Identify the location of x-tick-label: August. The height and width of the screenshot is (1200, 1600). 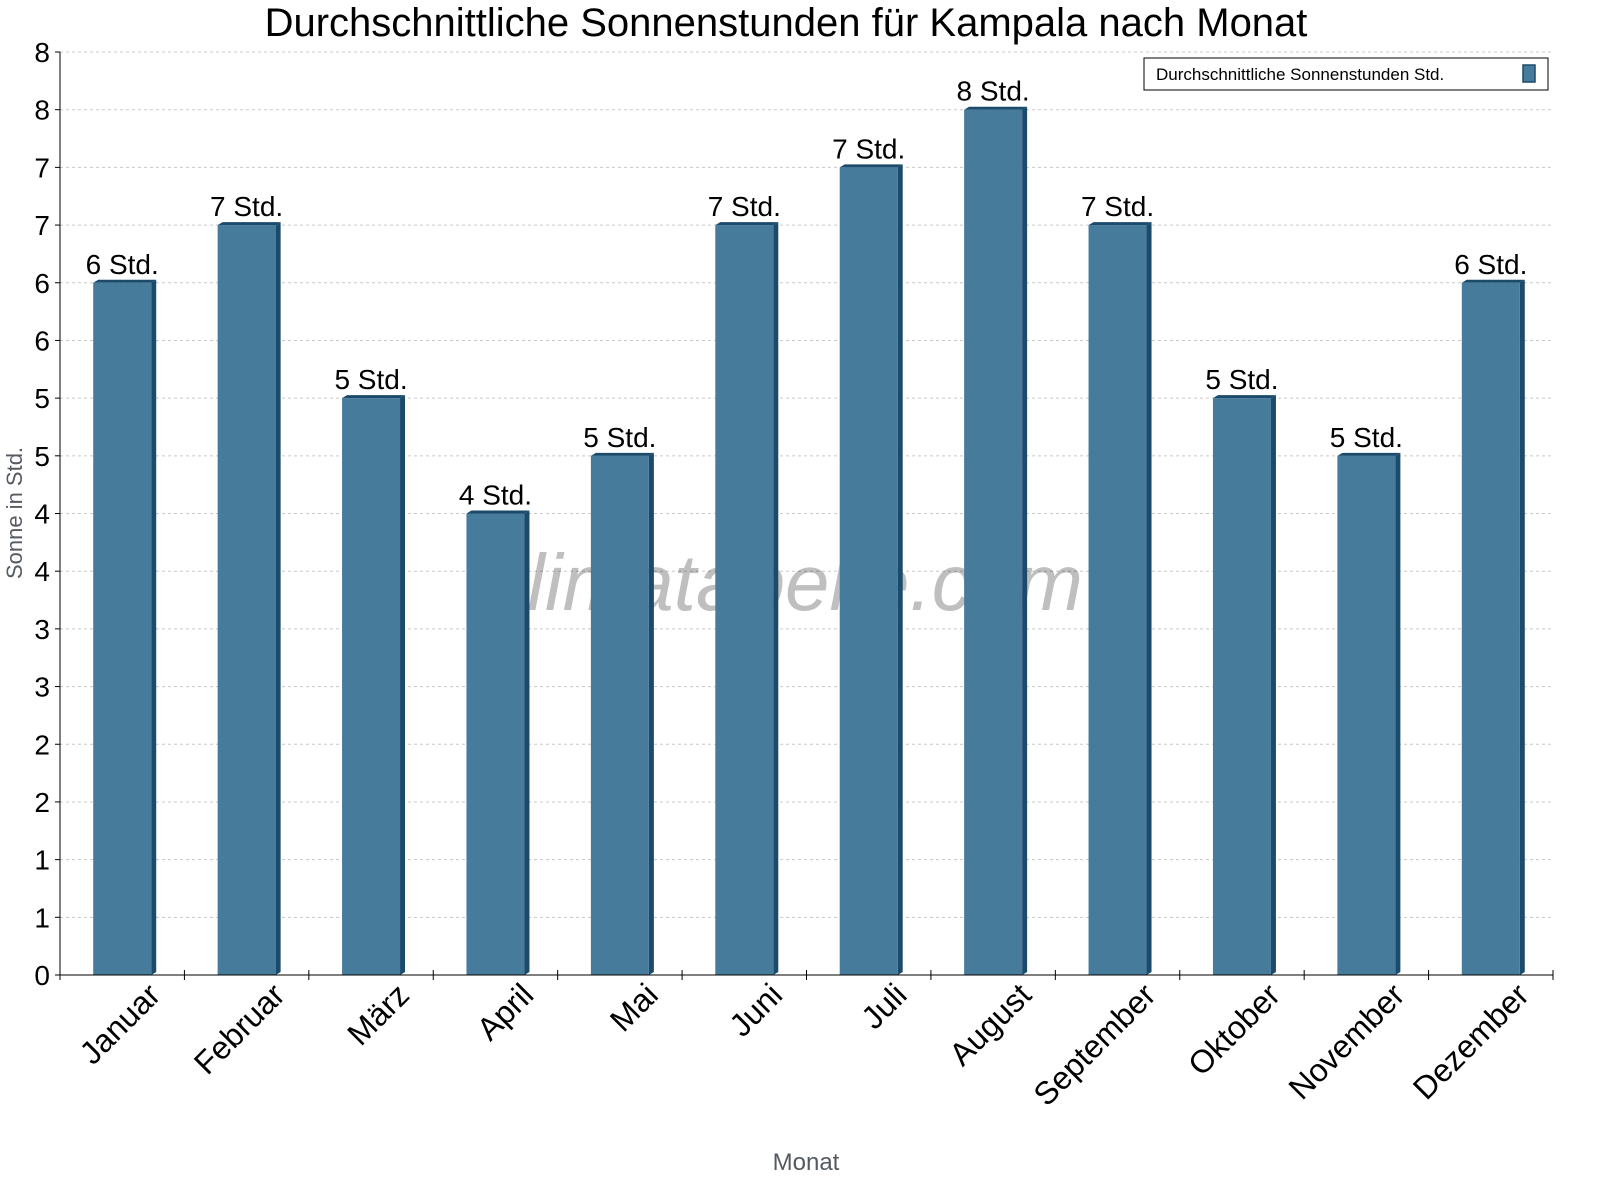
(990, 1024).